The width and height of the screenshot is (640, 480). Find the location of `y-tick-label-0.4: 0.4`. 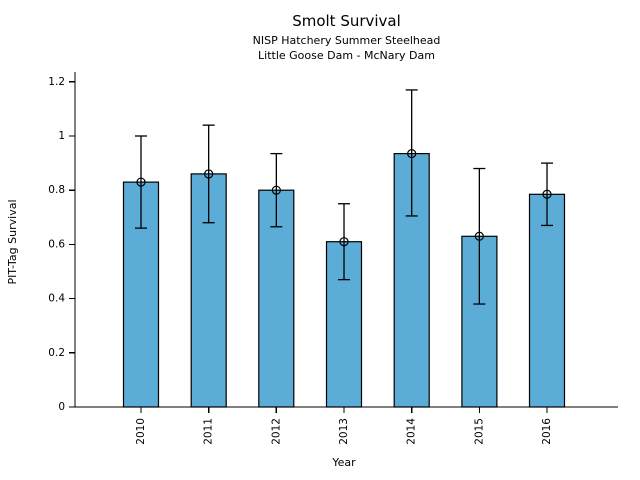

y-tick-label-0.4: 0.4 is located at coordinates (56, 299).